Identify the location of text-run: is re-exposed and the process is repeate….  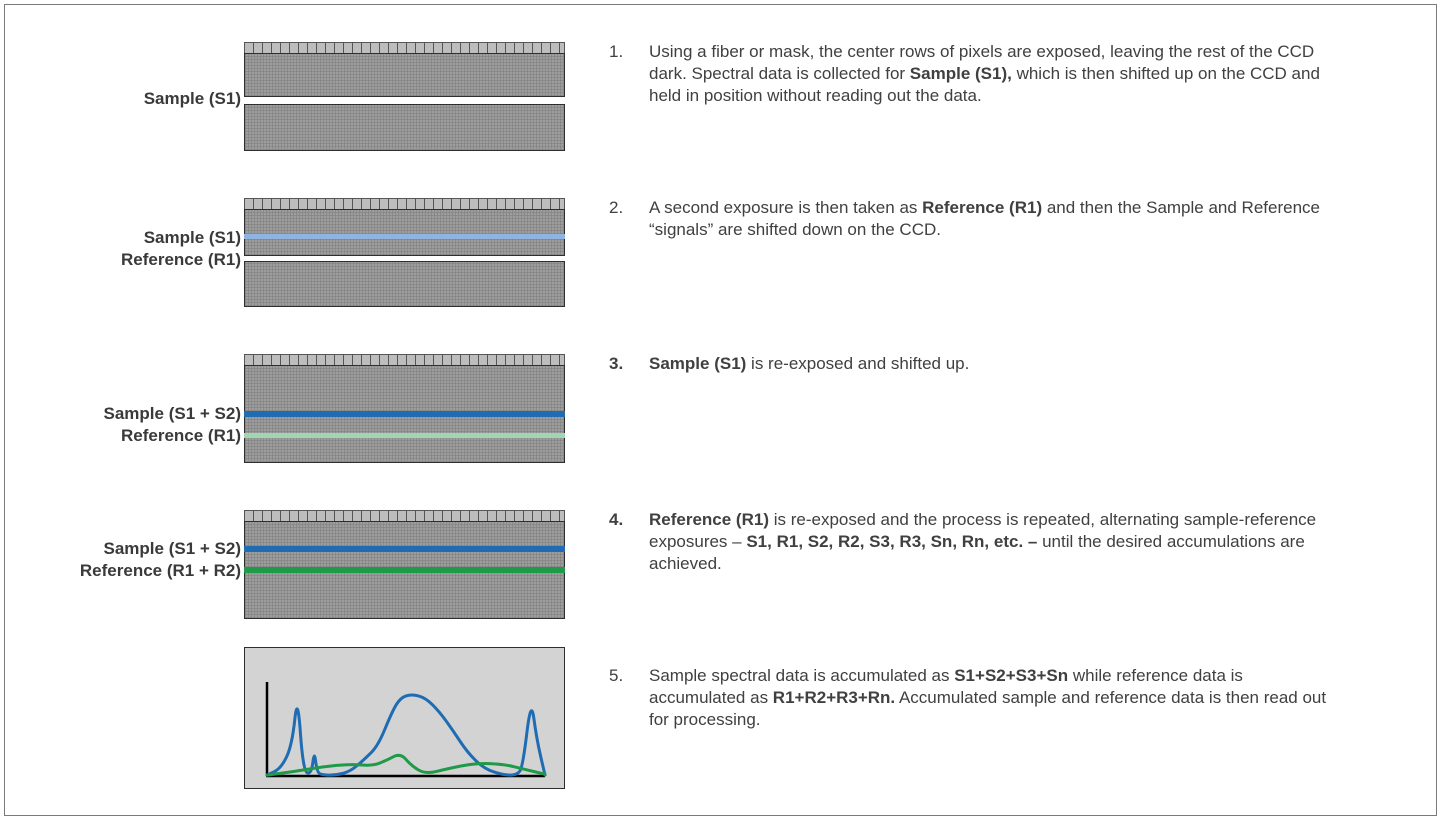
(983, 530).